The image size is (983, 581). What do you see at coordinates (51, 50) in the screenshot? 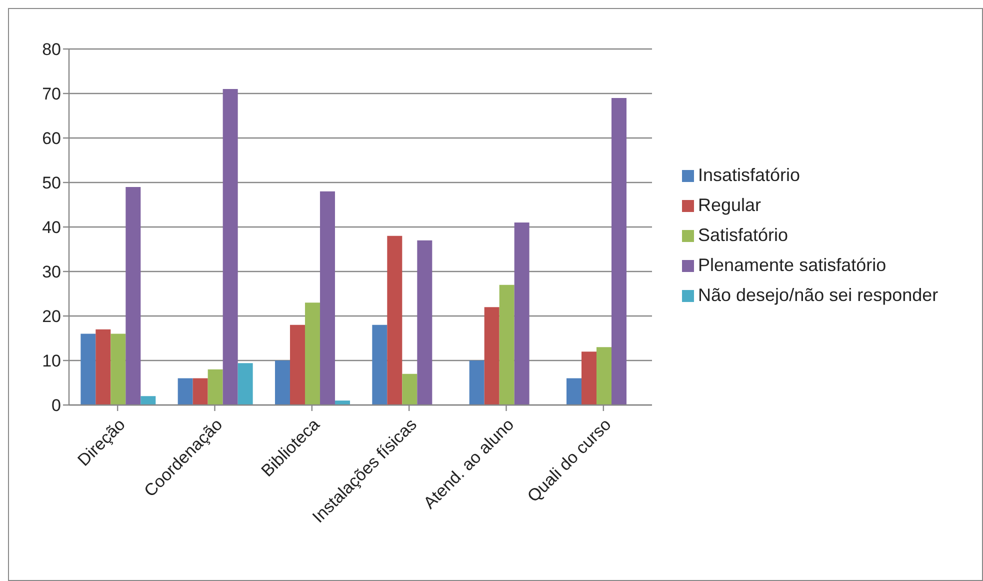
I see `y-tick-label: 80` at bounding box center [51, 50].